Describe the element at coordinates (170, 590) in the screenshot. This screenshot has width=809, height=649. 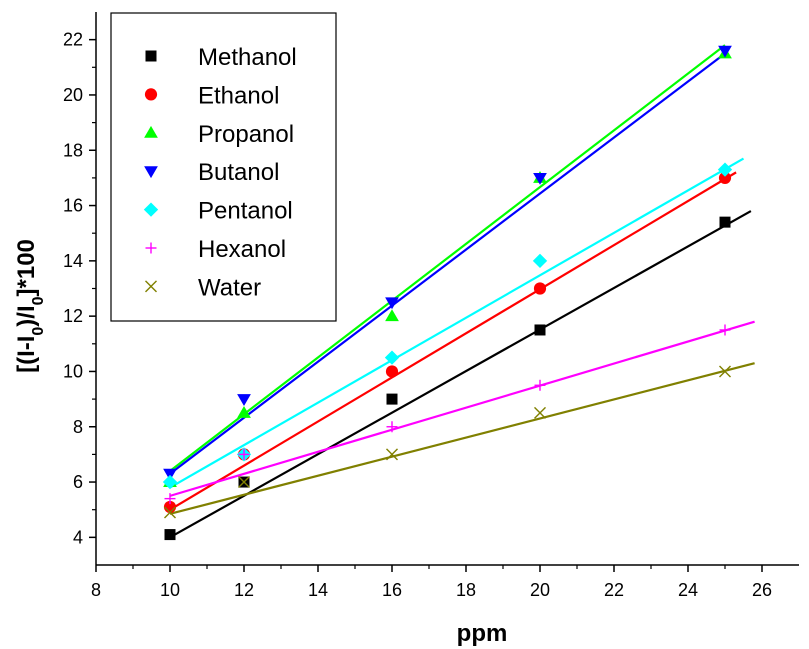
I see `x-tick-label-10: 10` at that location.